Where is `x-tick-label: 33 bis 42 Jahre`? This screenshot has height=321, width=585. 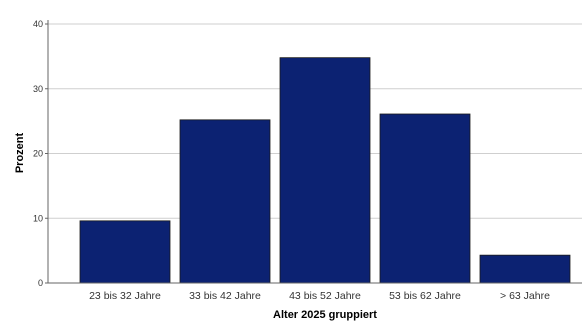 x-tick-label: 33 bis 42 Jahre is located at coordinates (225, 296).